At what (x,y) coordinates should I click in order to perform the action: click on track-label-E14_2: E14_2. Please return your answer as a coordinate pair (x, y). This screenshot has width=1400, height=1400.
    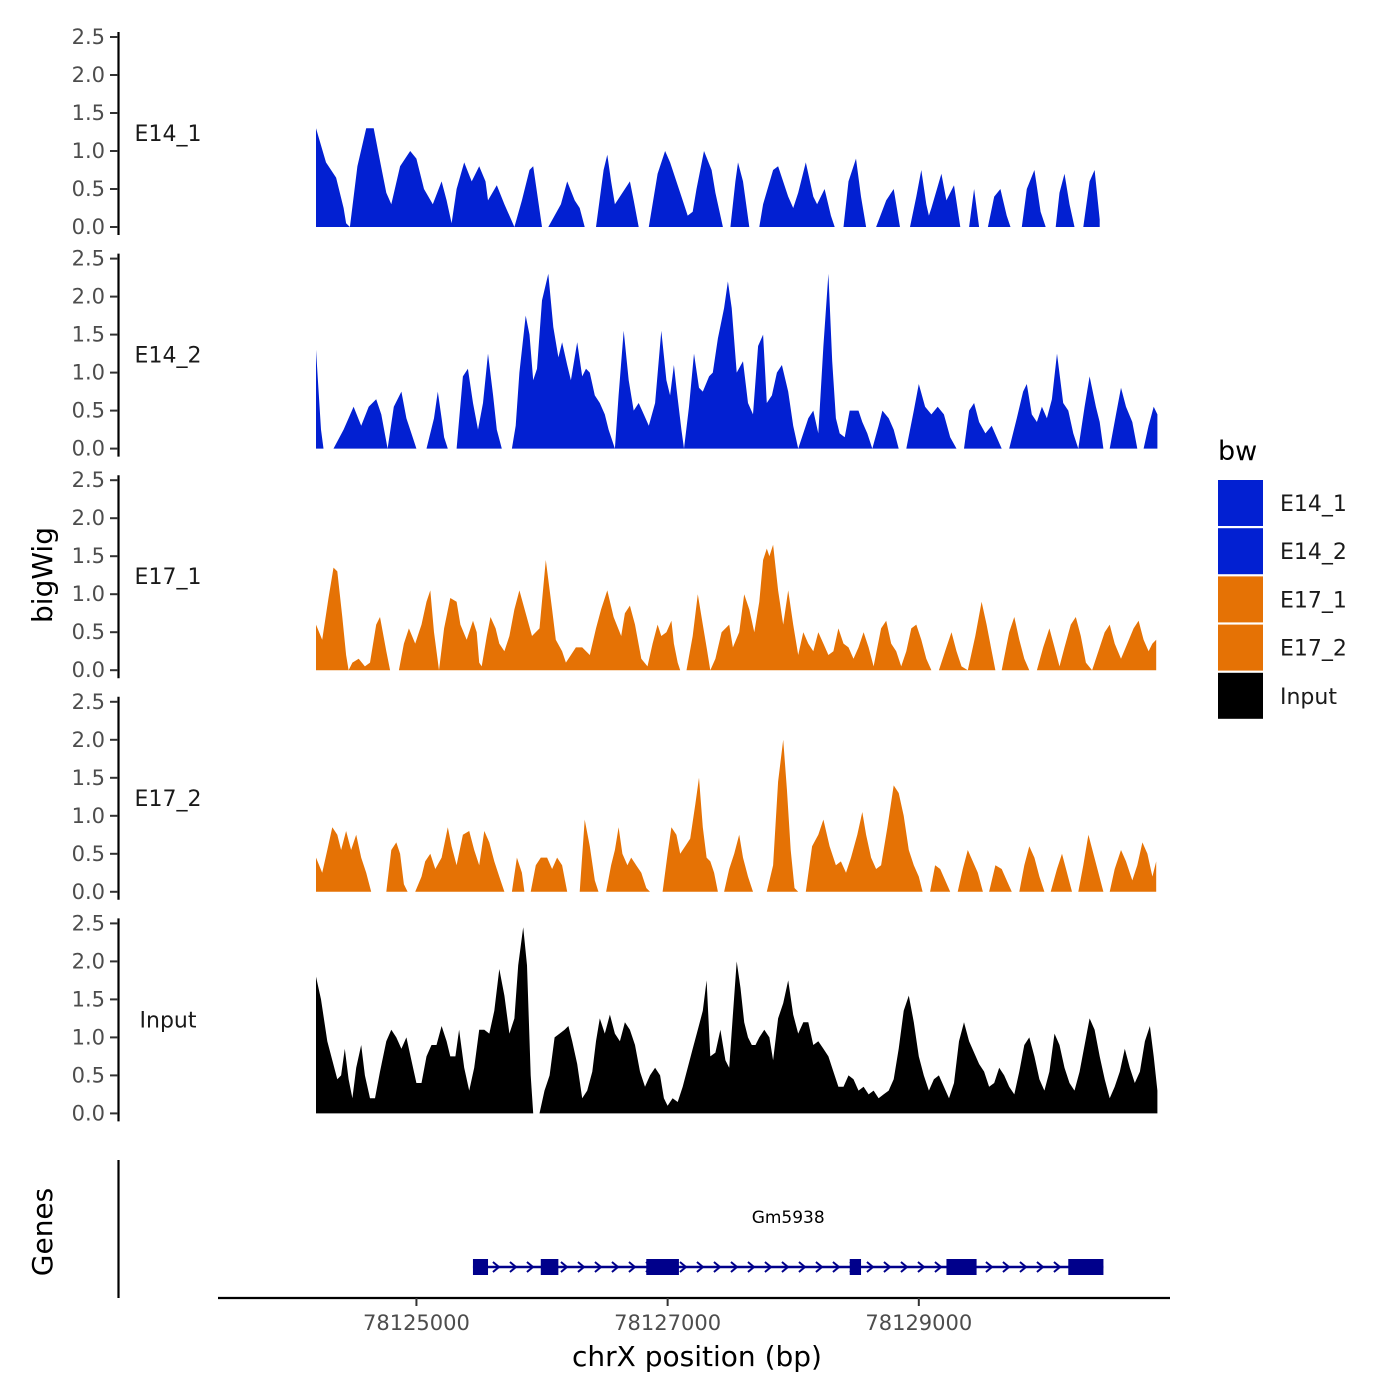
    Looking at the image, I should click on (168, 356).